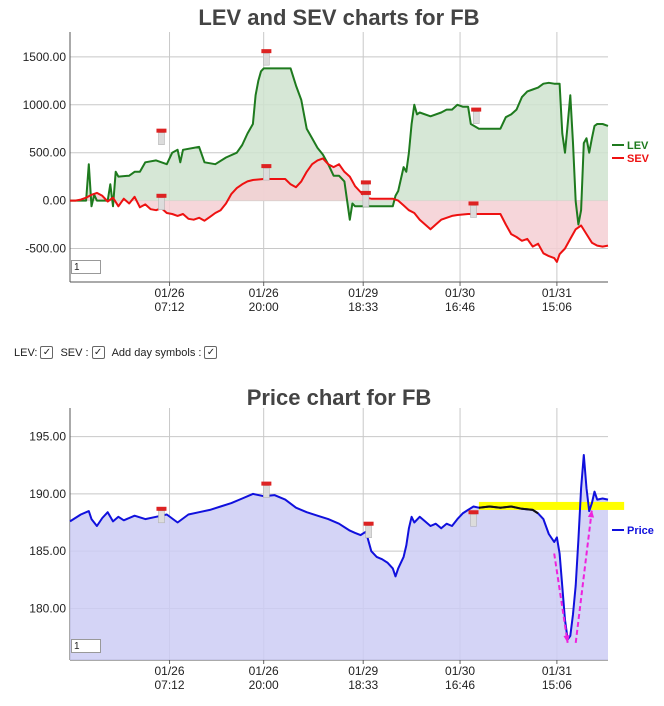 The height and width of the screenshot is (706, 664). I want to click on legend-label: Price, so click(640, 531).